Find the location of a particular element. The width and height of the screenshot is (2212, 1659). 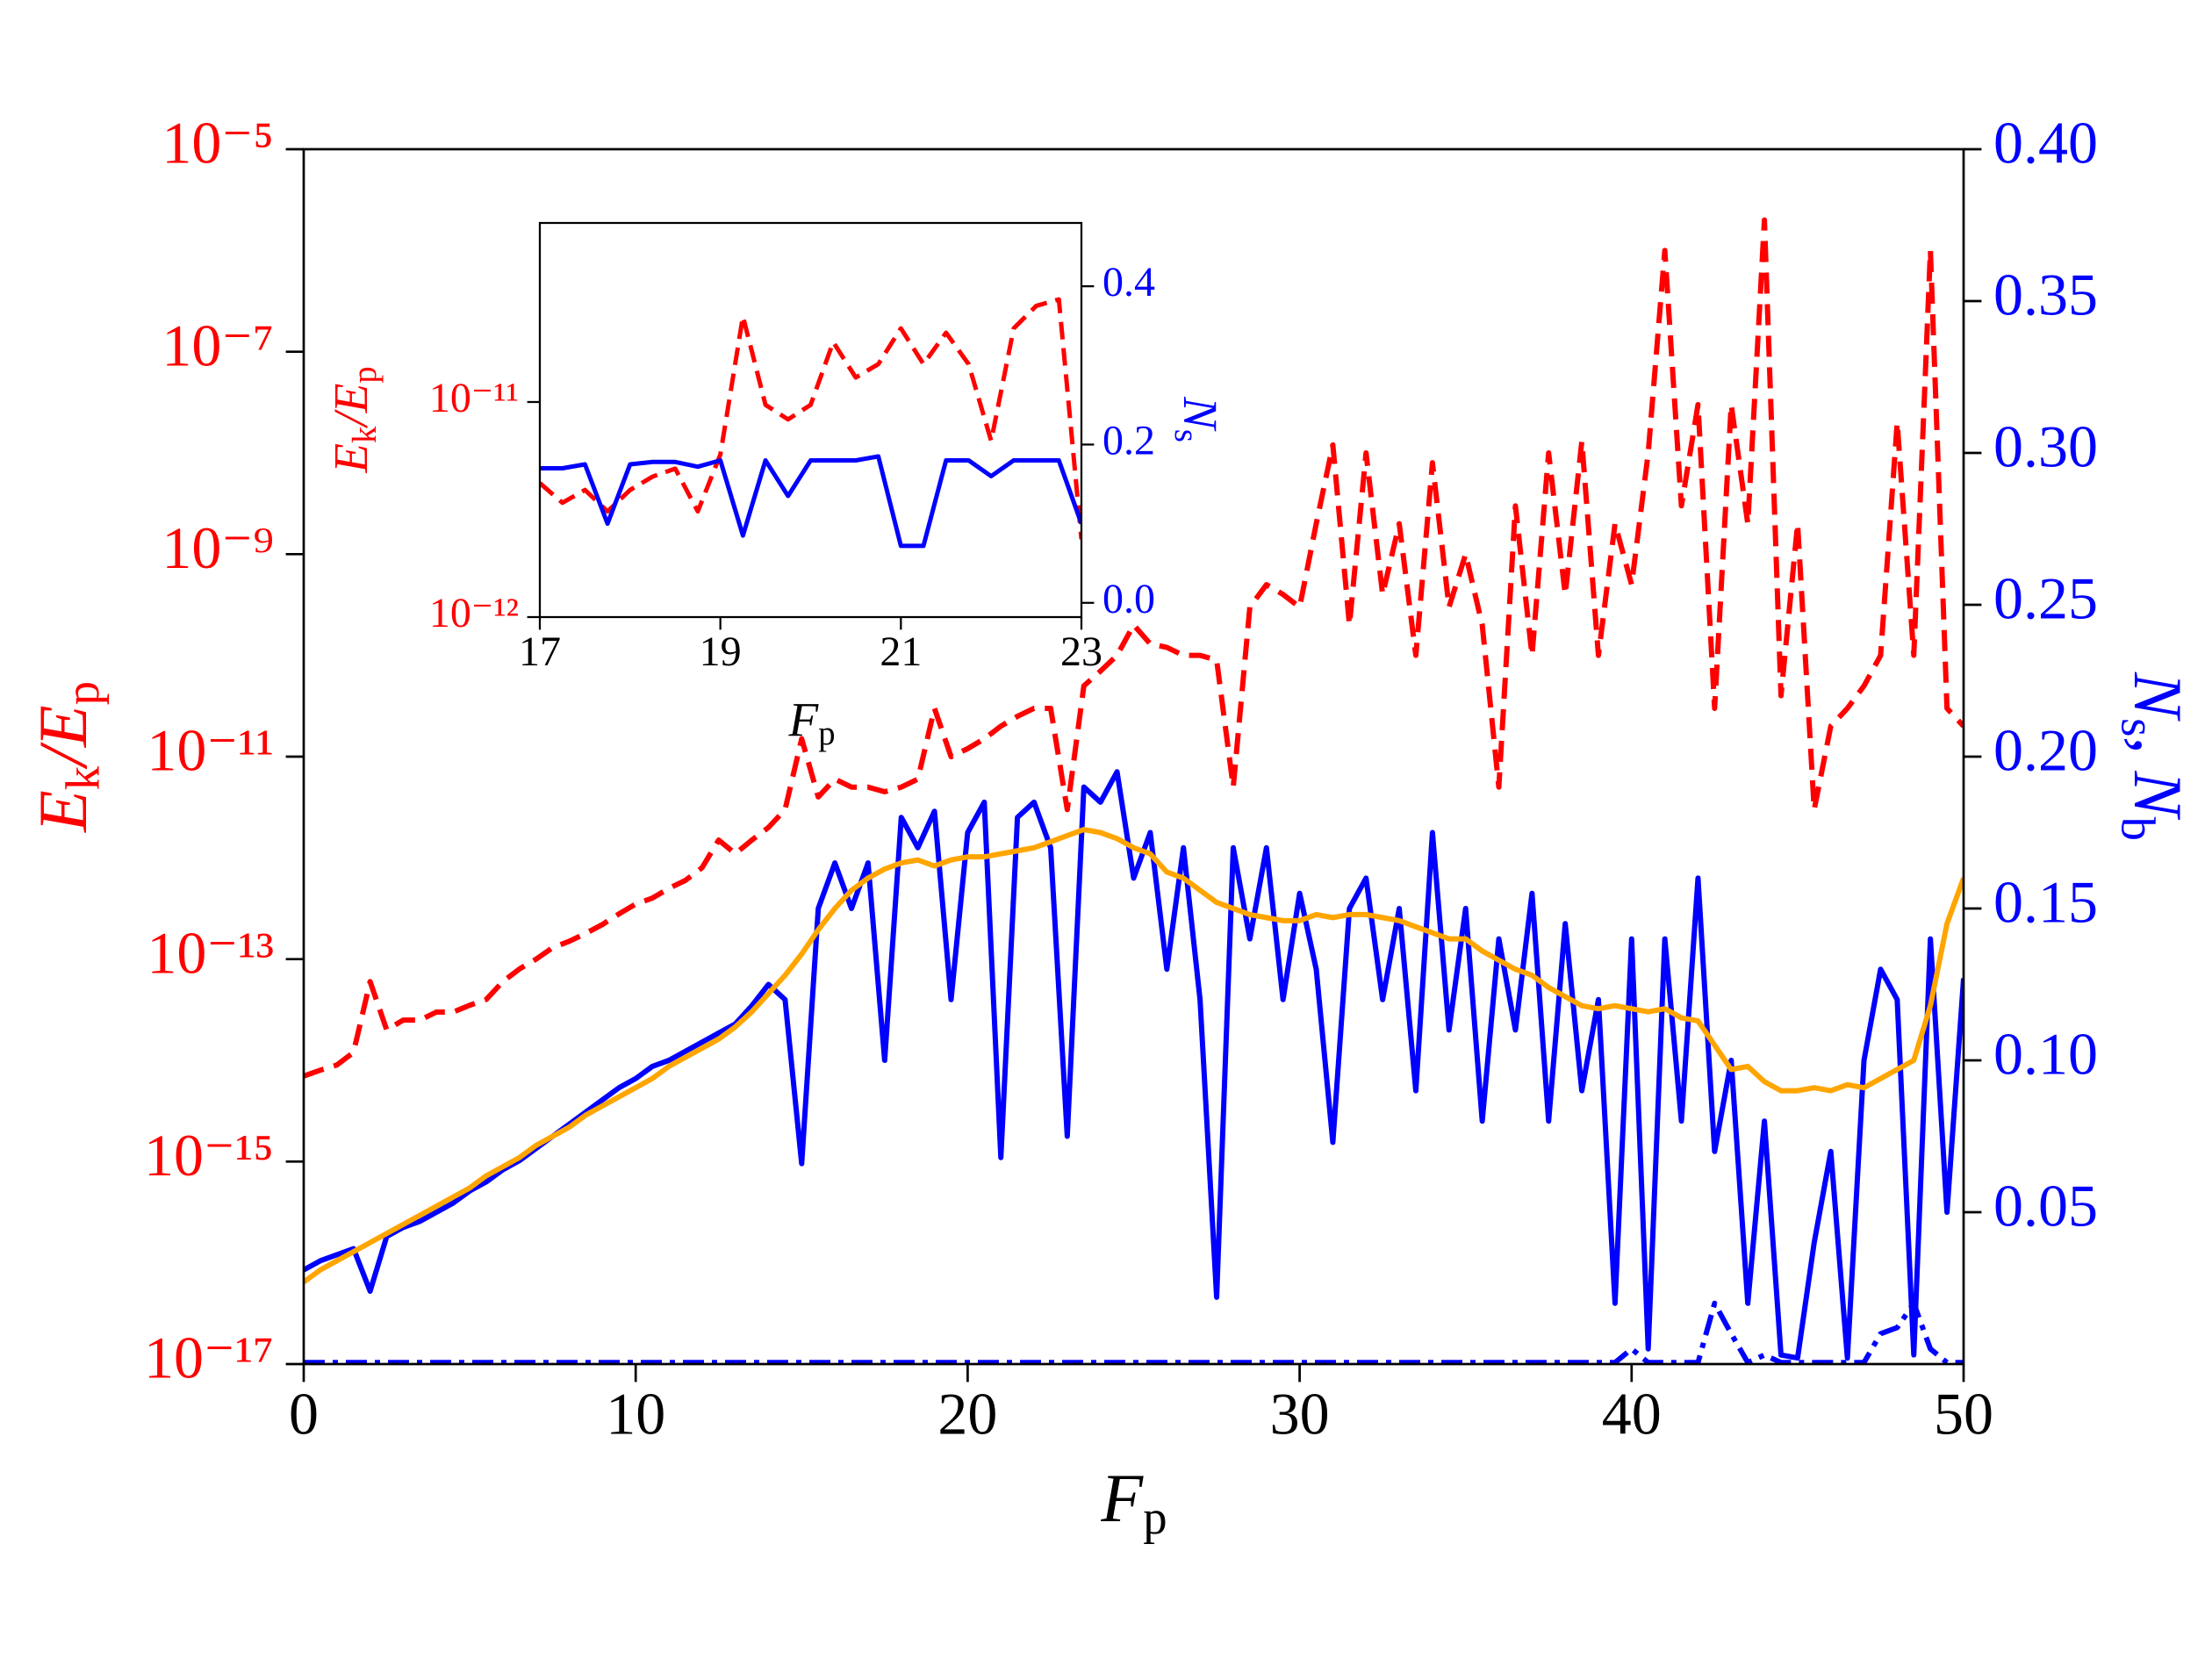

y2-tick-label: 0.15 is located at coordinates (2046, 903).